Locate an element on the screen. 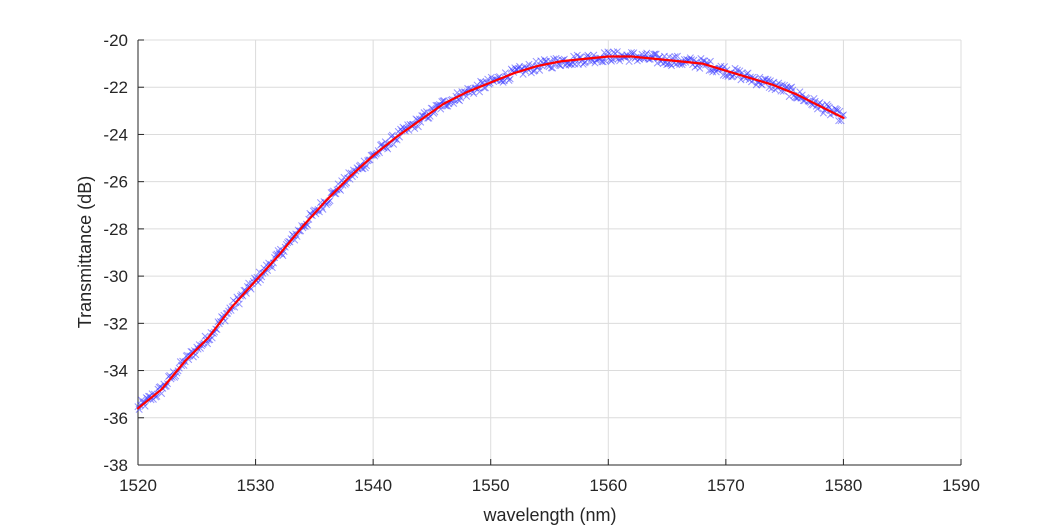 This screenshot has height=525, width=1063. x-tick-label: 1580 is located at coordinates (844, 485).